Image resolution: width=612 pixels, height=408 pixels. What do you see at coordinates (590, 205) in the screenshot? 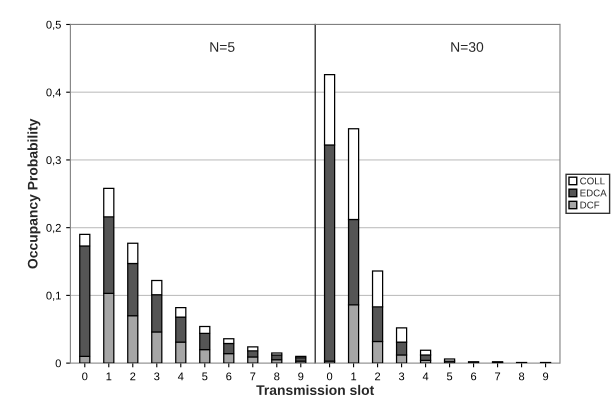
I see `legend-label: DCF` at bounding box center [590, 205].